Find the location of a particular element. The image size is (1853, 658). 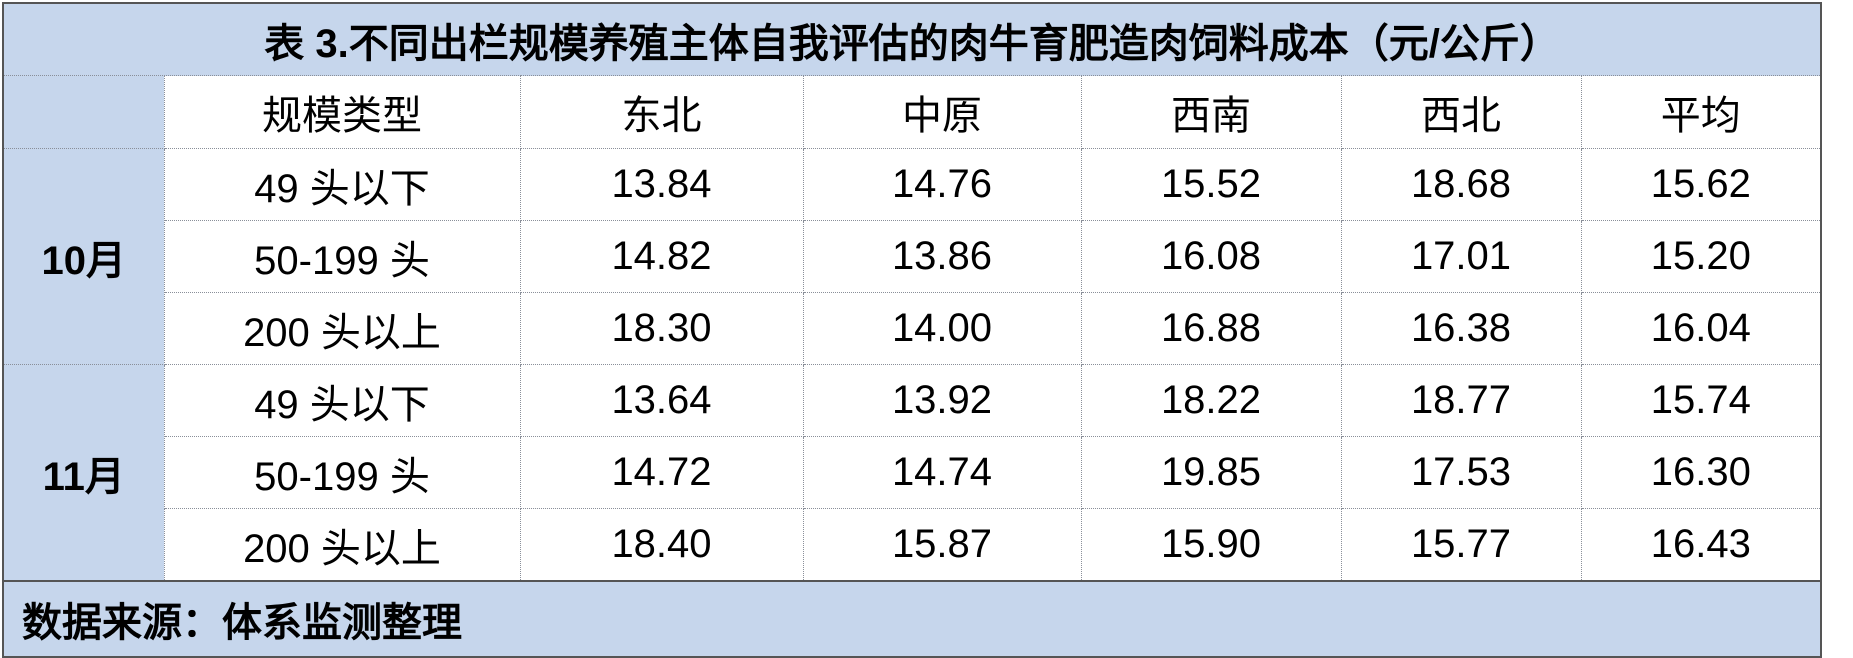

title-row: 表 3.不同出栏规模养殖主体自我评估的肉牛育肥造肉饲料成本（元/公斤） is located at coordinates (912, 39).